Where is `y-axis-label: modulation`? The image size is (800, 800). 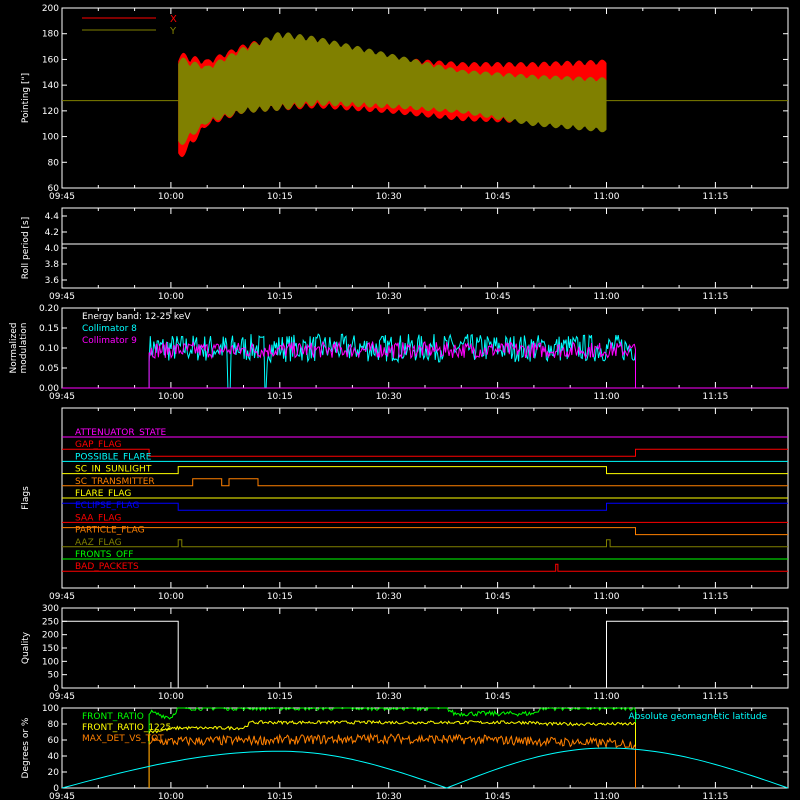
y-axis-label: modulation is located at coordinates (24, 348).